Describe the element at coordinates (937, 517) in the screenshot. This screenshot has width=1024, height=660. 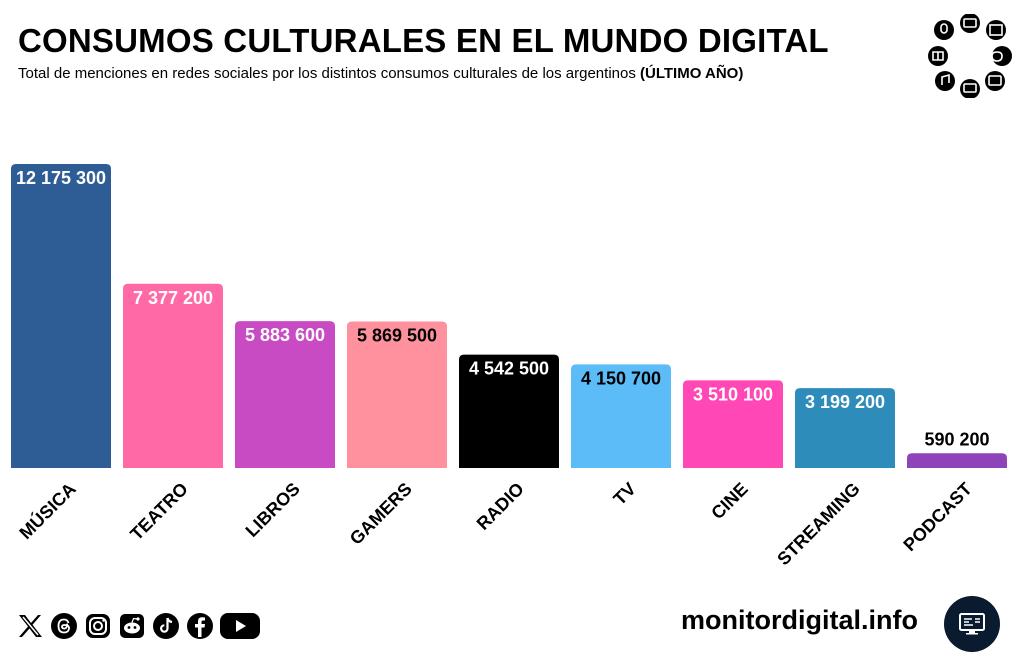
I see `category-label-8: PODCAST` at that location.